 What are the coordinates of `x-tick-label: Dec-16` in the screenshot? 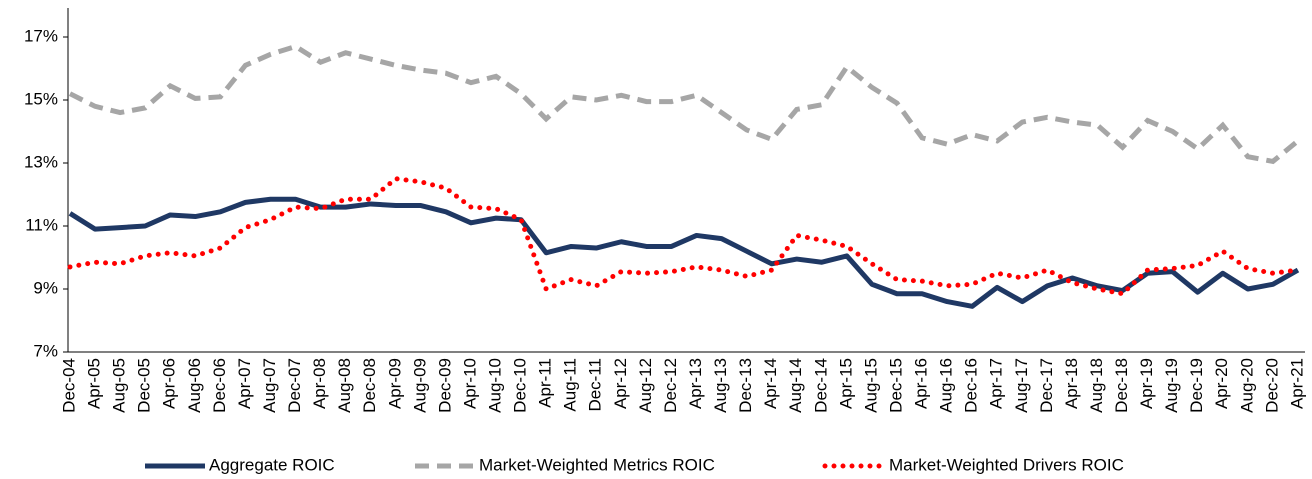 It's located at (971, 385).